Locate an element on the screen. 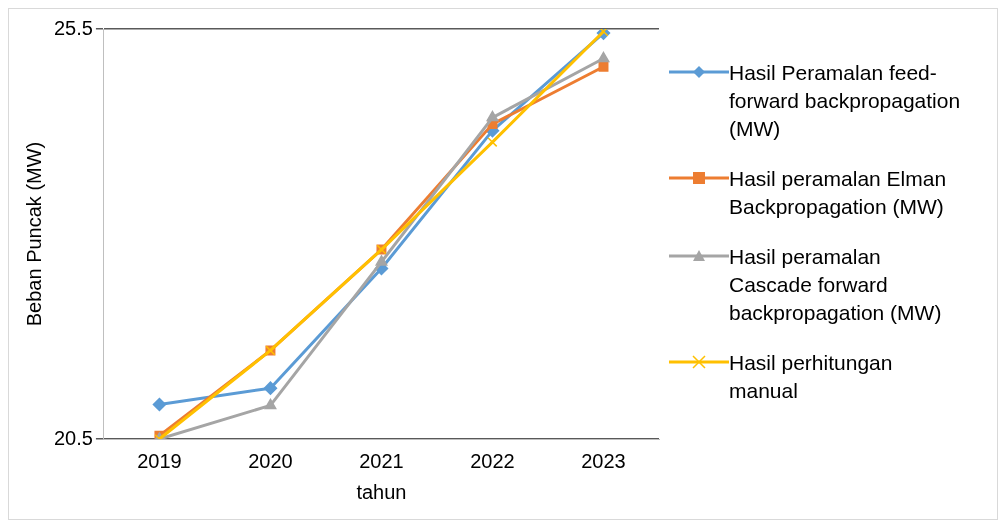 Image resolution: width=1008 pixels, height=530 pixels. legend-label: Hasil perhitungan manual is located at coordinates (811, 377).